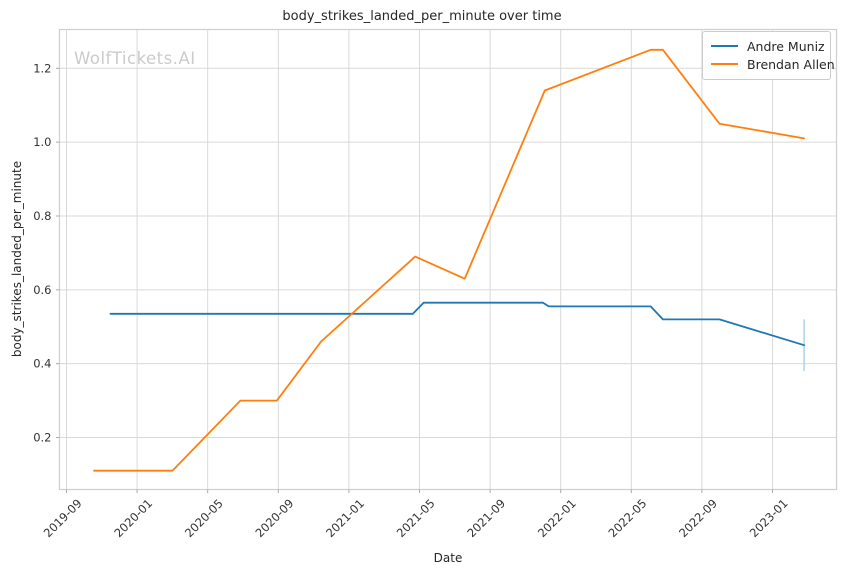 Image resolution: width=844 pixels, height=575 pixels. I want to click on y-tick-label: 0.4, so click(42, 364).